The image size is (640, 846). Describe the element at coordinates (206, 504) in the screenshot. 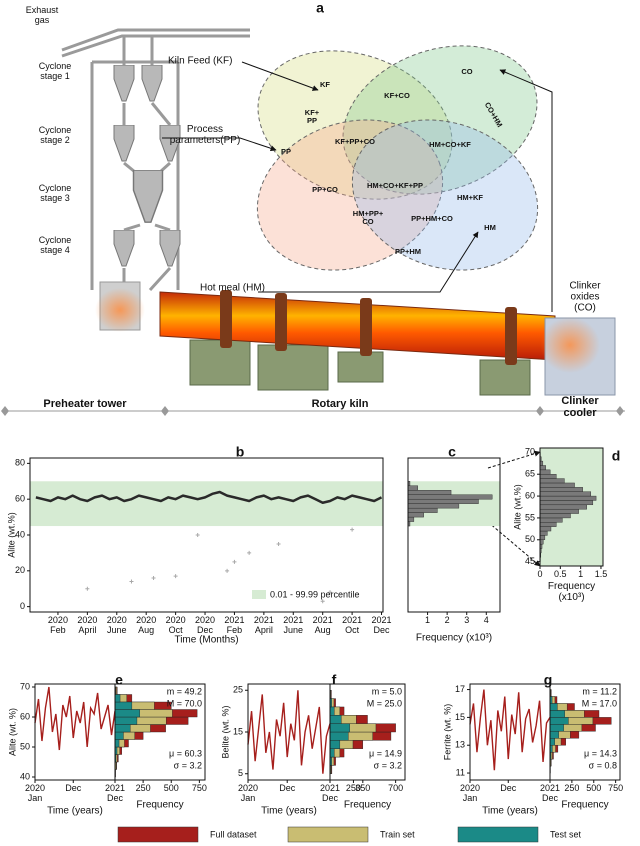

I see `percentile-band` at that location.